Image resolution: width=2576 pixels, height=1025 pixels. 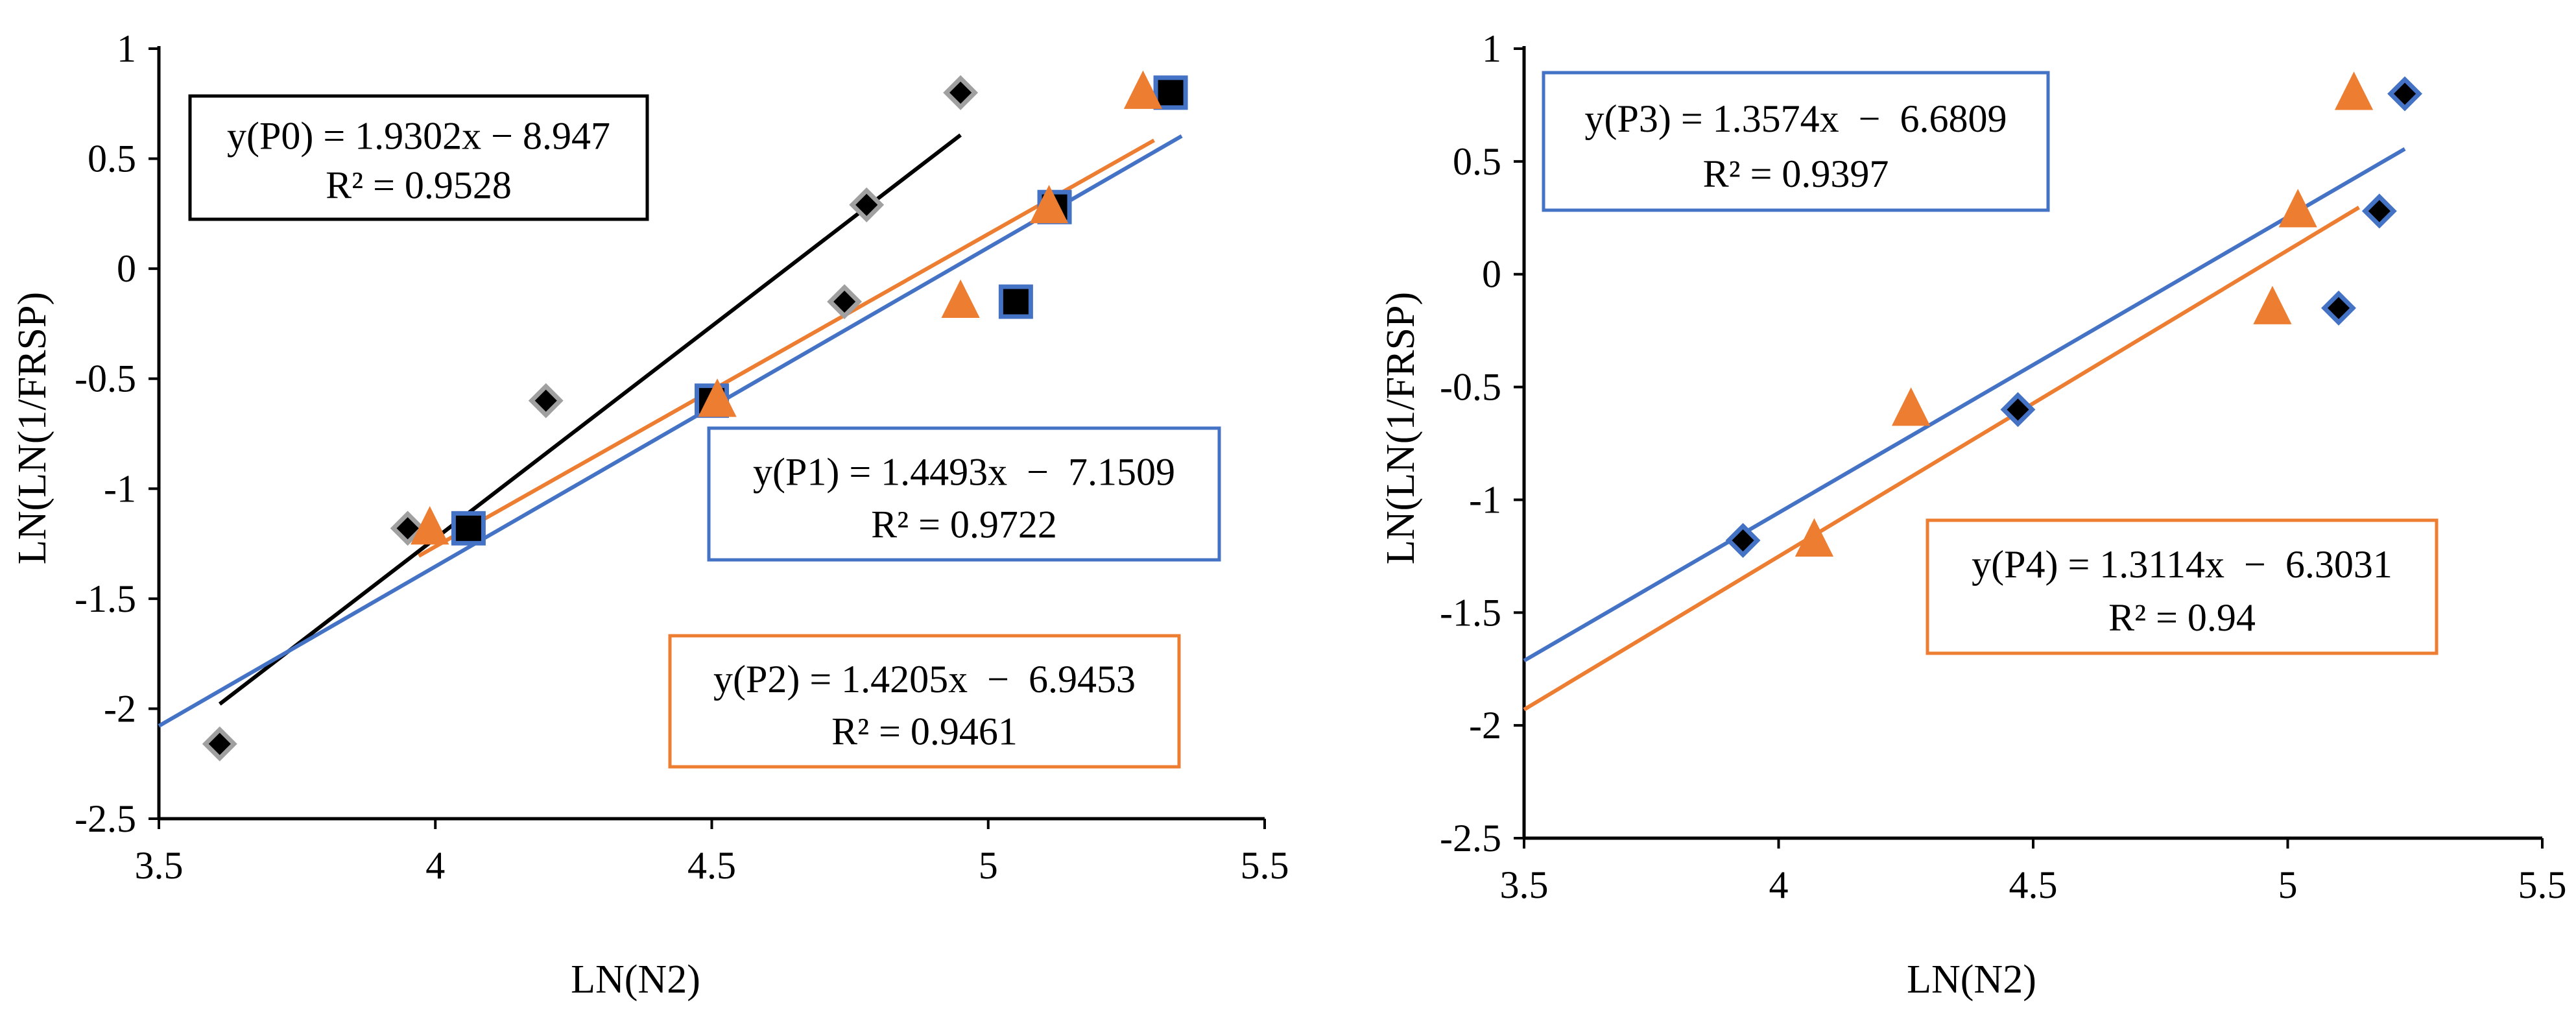 I want to click on r-squared-text: R² = 0.9461, so click(x=924, y=731).